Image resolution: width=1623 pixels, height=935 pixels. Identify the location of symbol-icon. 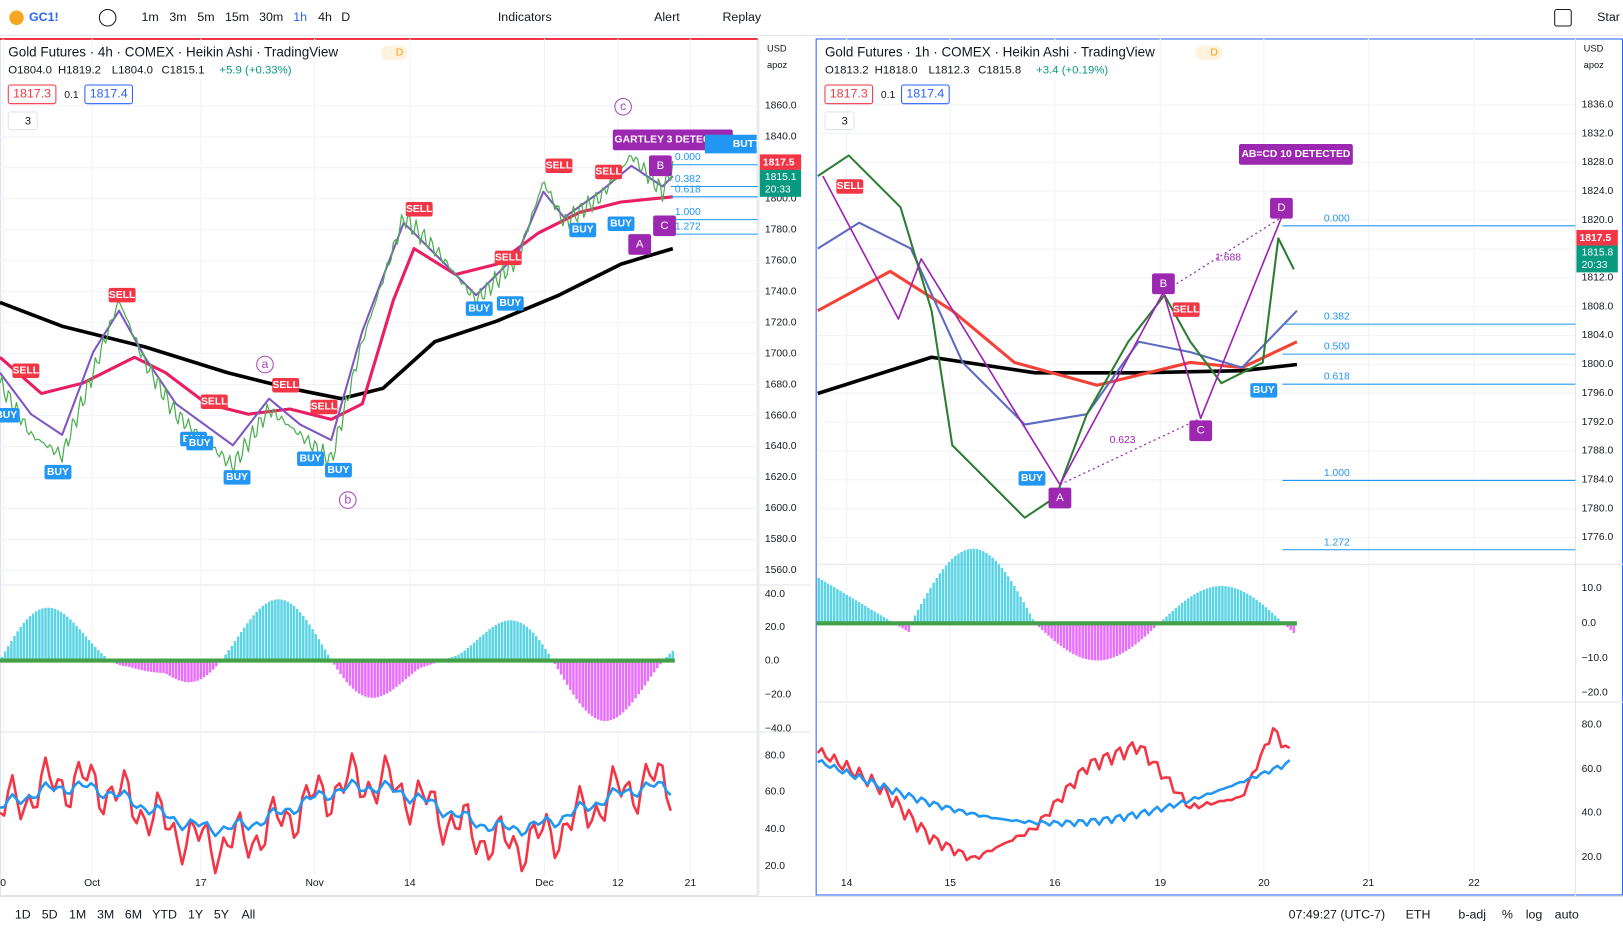
(16, 18).